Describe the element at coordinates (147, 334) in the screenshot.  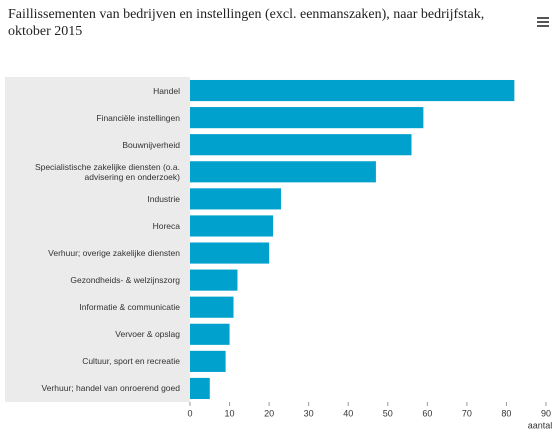
I see `y-tick-label: Vervoer & opslag` at that location.